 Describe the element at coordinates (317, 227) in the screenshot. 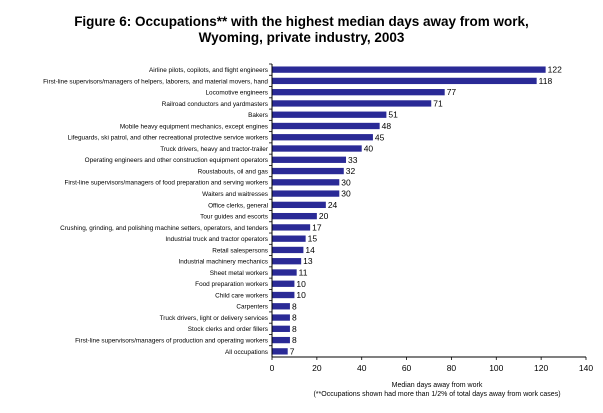

I see `bar-value-label: 17` at that location.